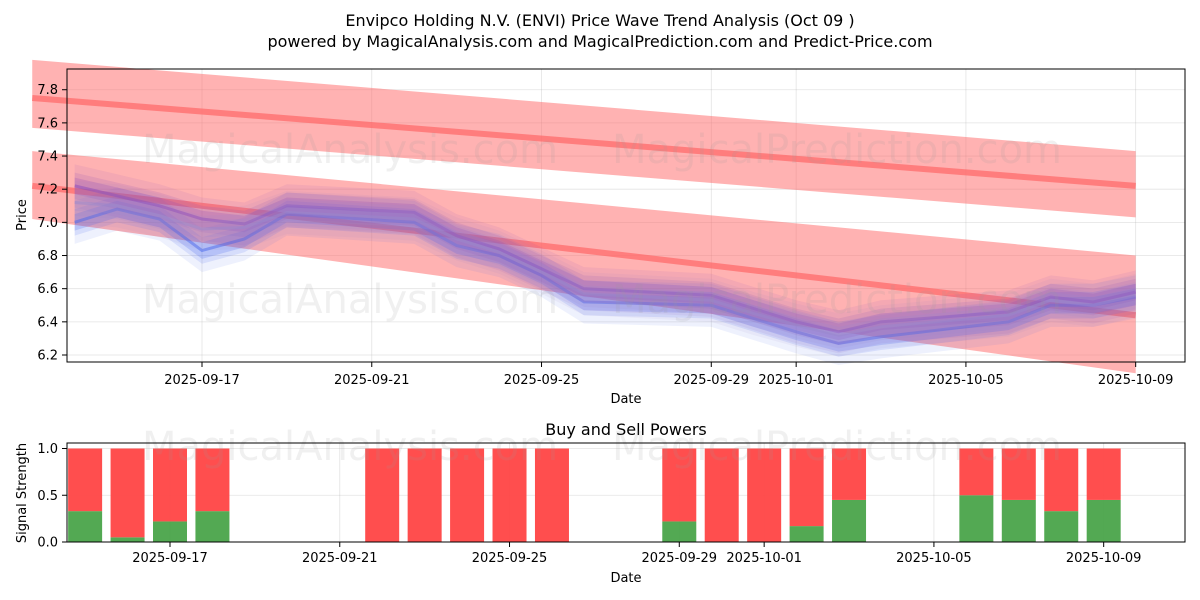 This screenshot has height=600, width=1200. Describe the element at coordinates (764, 558) in the screenshot. I see `signal-x-tick-label-4: 2025-10-01` at that location.